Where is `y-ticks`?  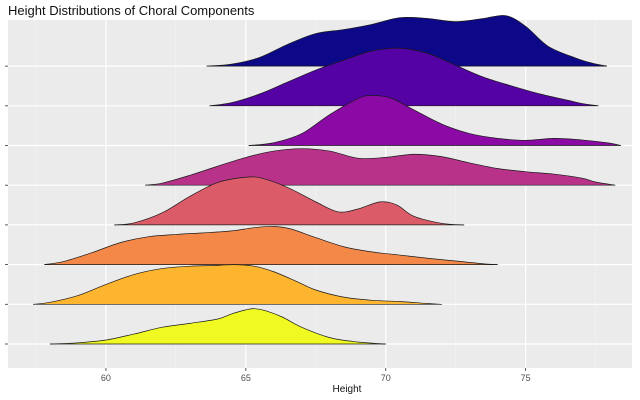 y-ticks is located at coordinates (6, 205).